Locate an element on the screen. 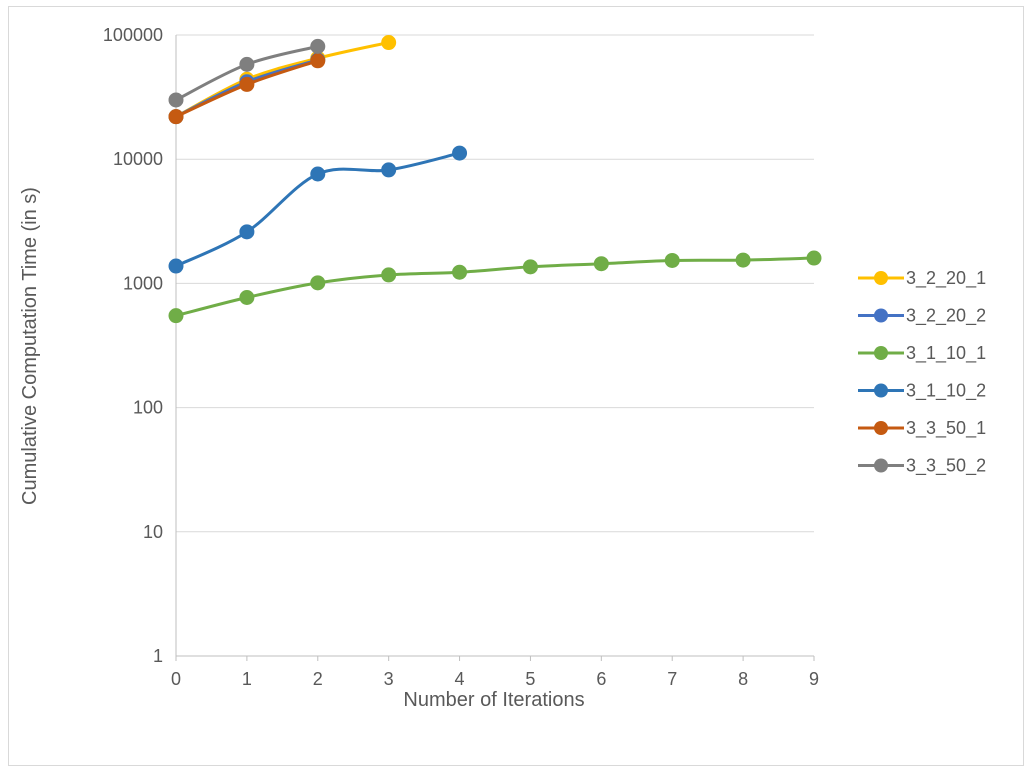 The width and height of the screenshot is (1032, 777). x-tick-label: 0 is located at coordinates (176, 679).